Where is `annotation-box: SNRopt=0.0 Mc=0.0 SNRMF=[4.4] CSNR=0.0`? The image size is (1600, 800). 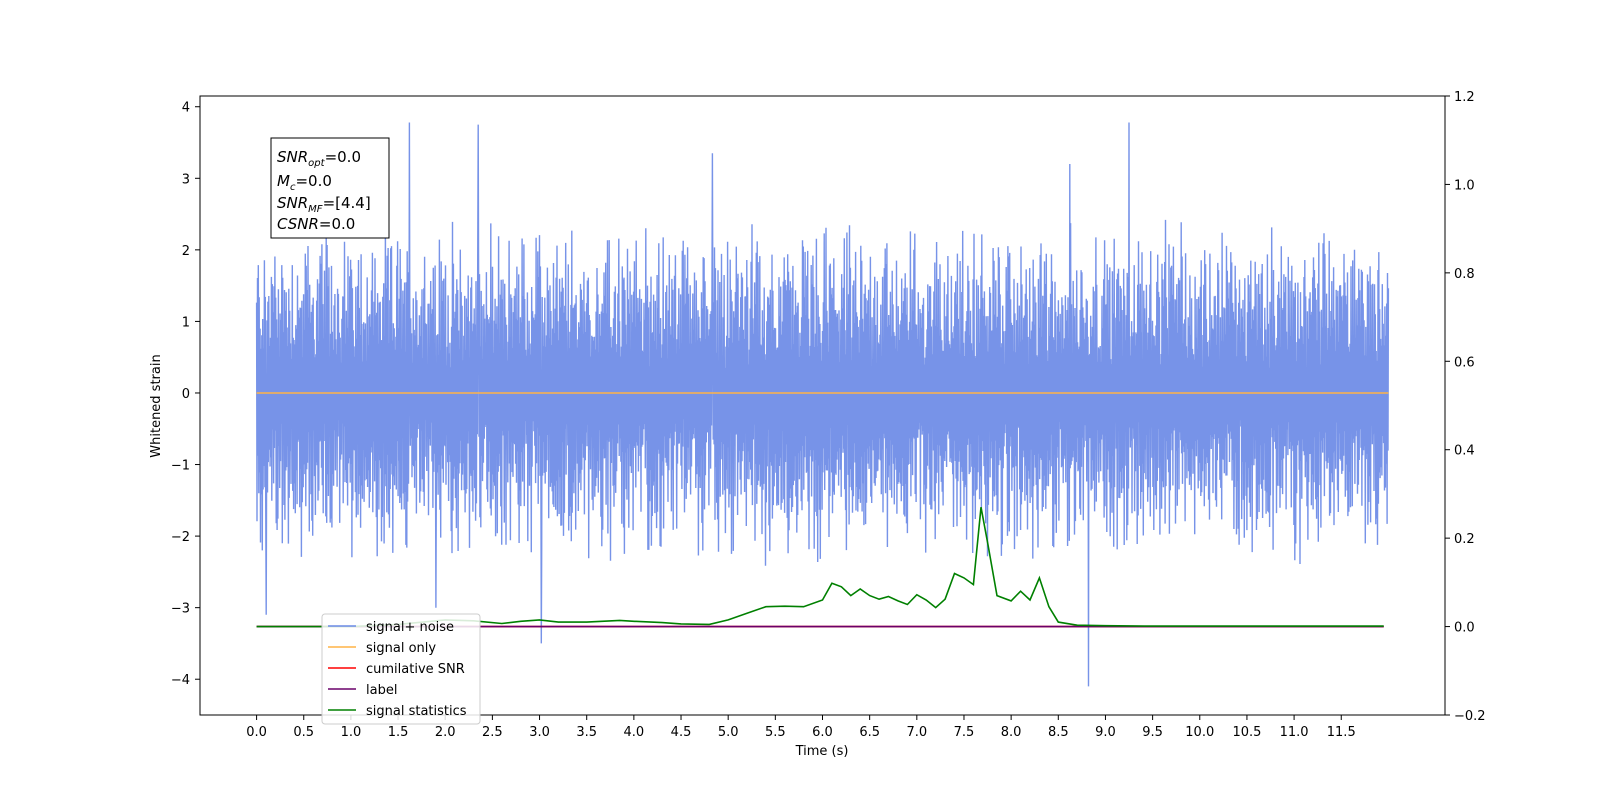 annotation-box: SNRopt=0.0 Mc=0.0 SNRMF=[4.4] CSNR=0.0 is located at coordinates (330, 188).